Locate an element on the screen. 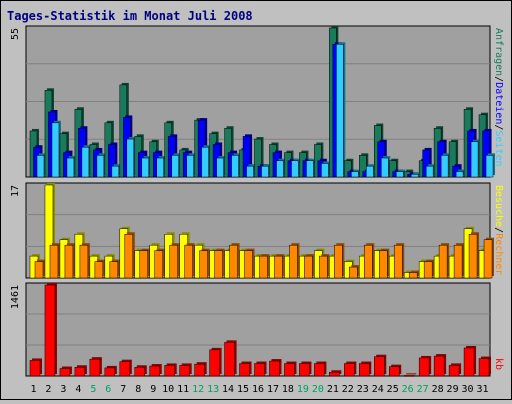  x-axis-day-label: 11 is located at coordinates (183, 389).